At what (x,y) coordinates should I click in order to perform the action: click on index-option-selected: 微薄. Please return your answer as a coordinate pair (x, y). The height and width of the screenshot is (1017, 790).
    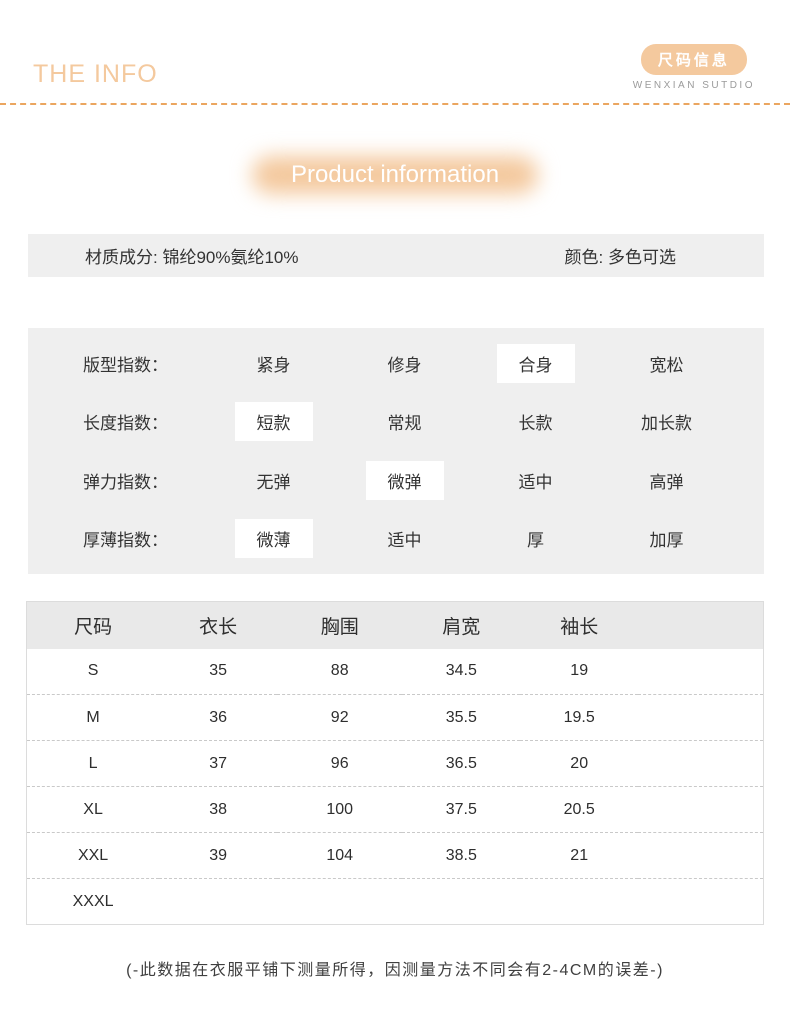
    Looking at the image, I should click on (273, 539).